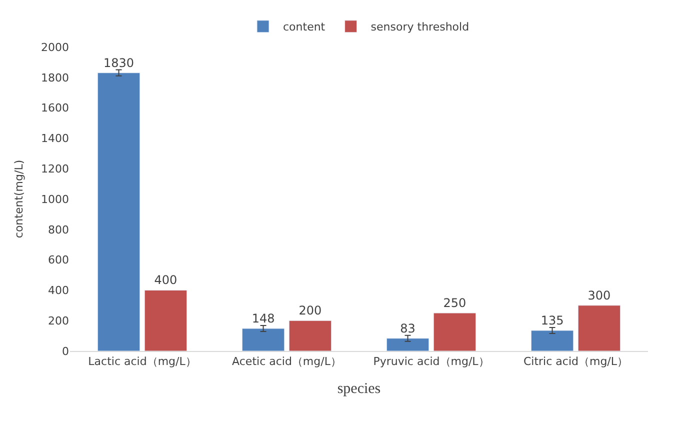 This screenshot has height=421, width=678. Describe the element at coordinates (55, 47) in the screenshot. I see `y-tick-label: 2000` at that location.